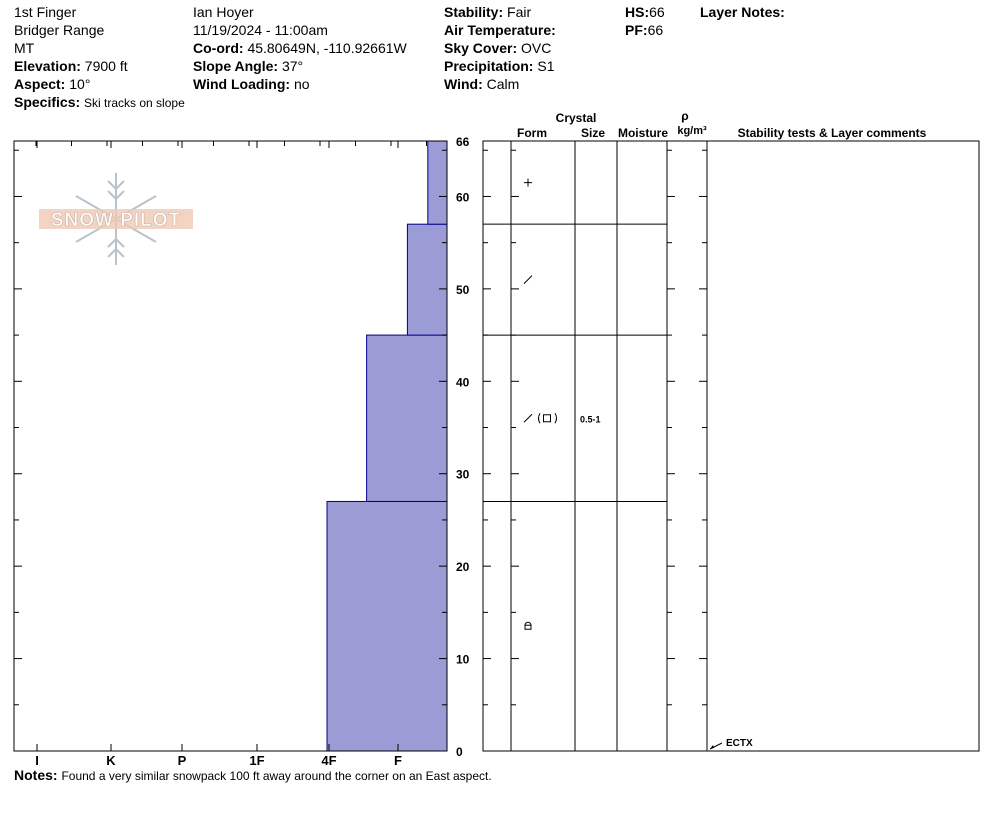  Describe the element at coordinates (712, 747) in the screenshot. I see `arrow-icon` at that location.